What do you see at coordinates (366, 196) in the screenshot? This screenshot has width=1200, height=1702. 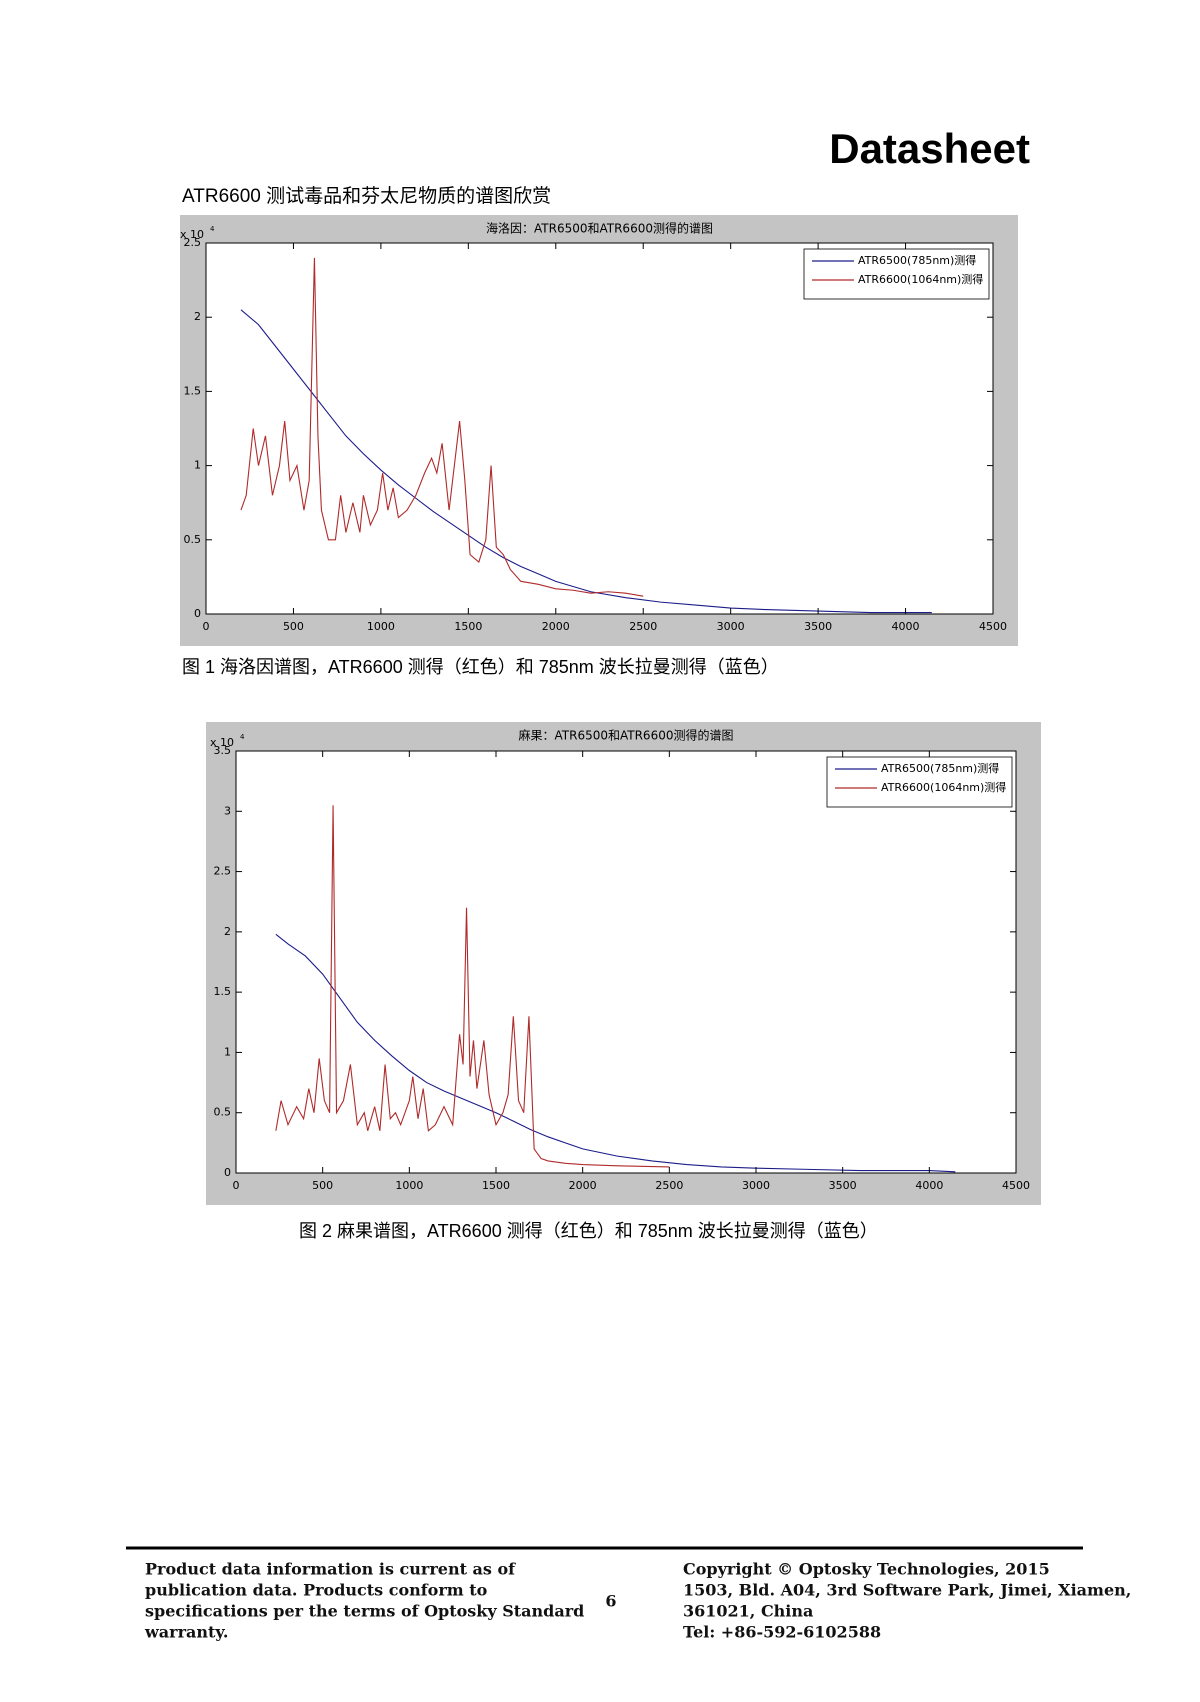 I see `doc-subtitle: ATR6600 测试毒品和芬太尼物质的谱图欣赏` at bounding box center [366, 196].